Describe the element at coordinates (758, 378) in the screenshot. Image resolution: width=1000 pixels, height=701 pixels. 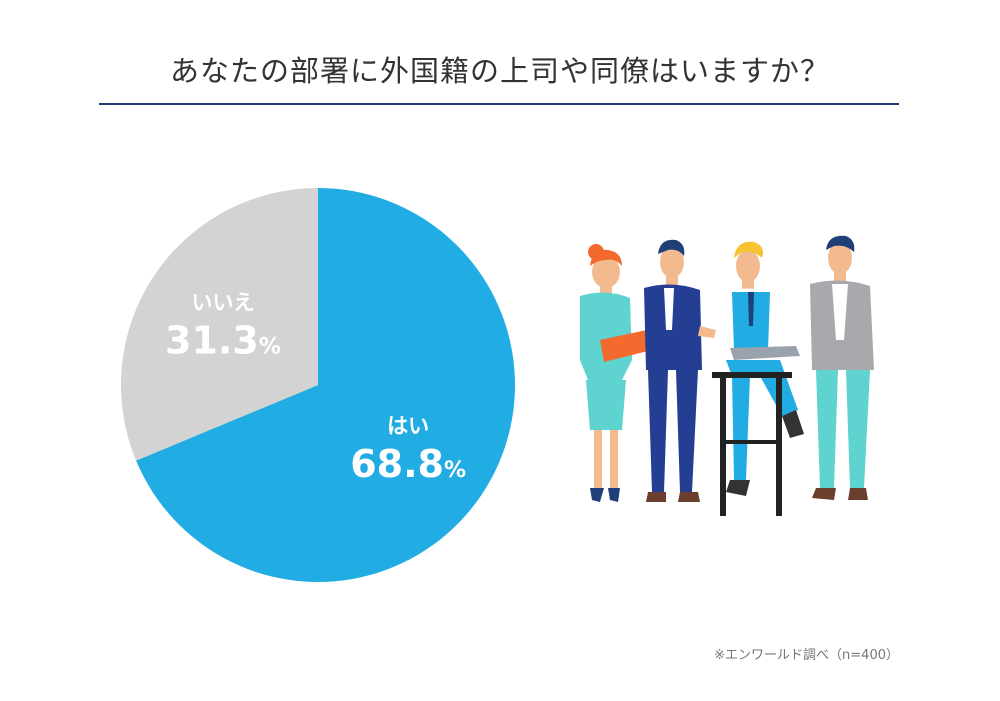
I see `man-stool-figure` at that location.